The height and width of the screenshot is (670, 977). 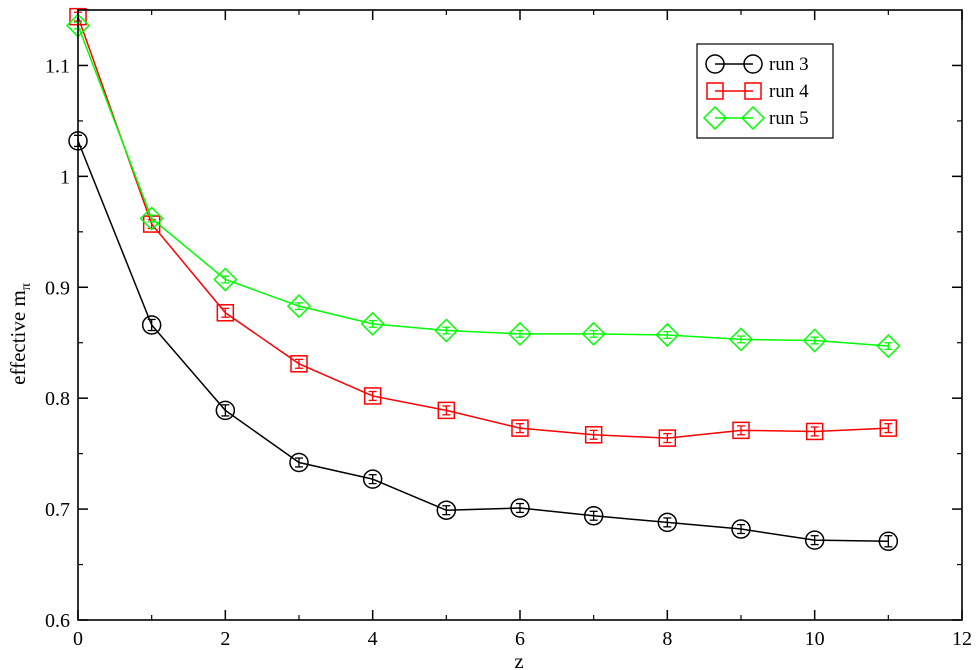 What do you see at coordinates (518, 659) in the screenshot?
I see `x-axis-title: z` at bounding box center [518, 659].